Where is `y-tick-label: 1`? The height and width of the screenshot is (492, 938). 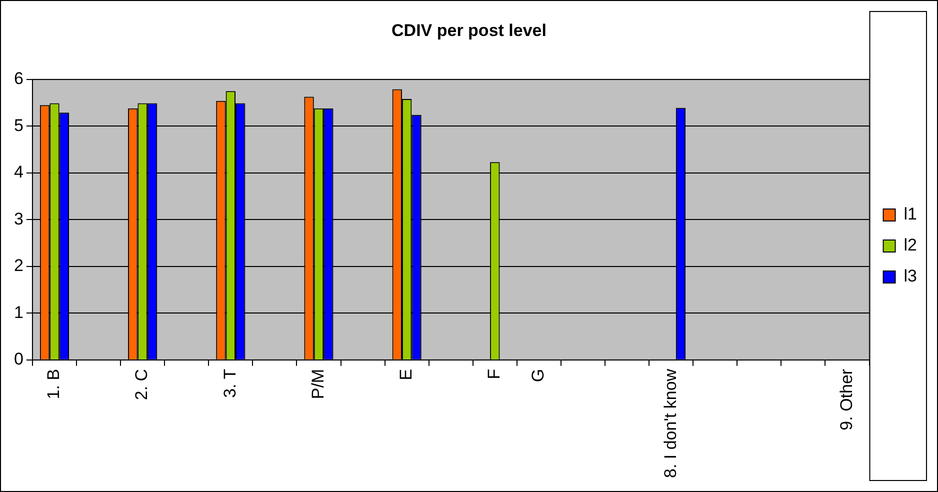
y-tick-label: 1 is located at coordinates (19, 312).